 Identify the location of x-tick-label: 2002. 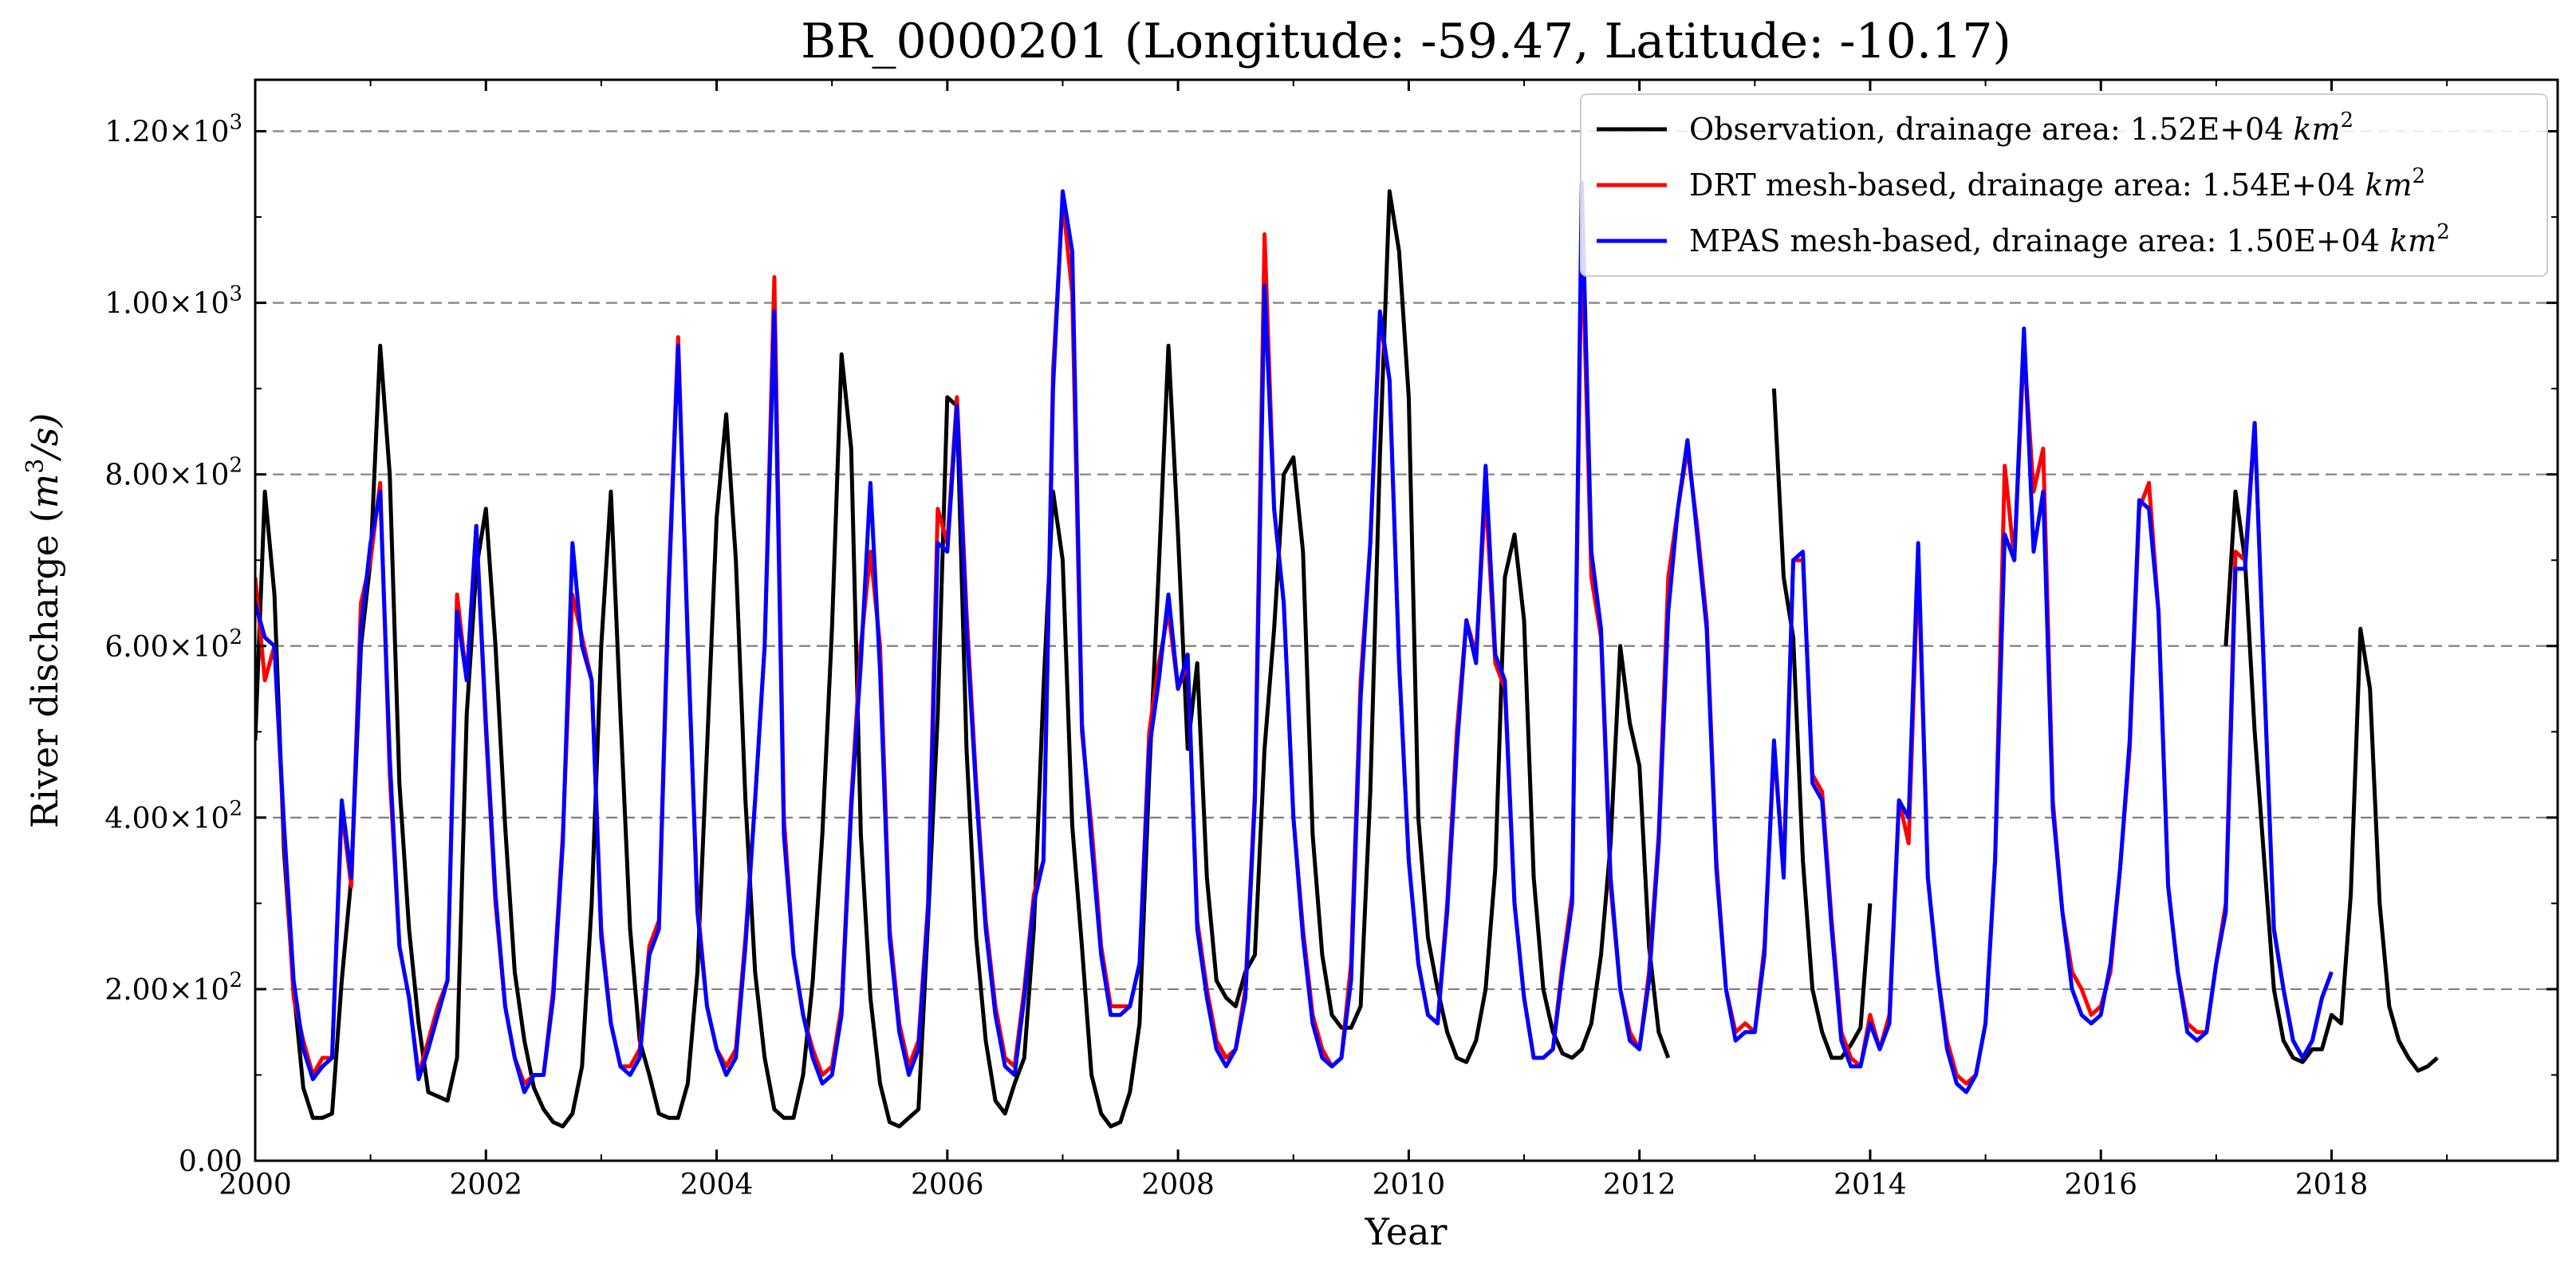
(485, 1185).